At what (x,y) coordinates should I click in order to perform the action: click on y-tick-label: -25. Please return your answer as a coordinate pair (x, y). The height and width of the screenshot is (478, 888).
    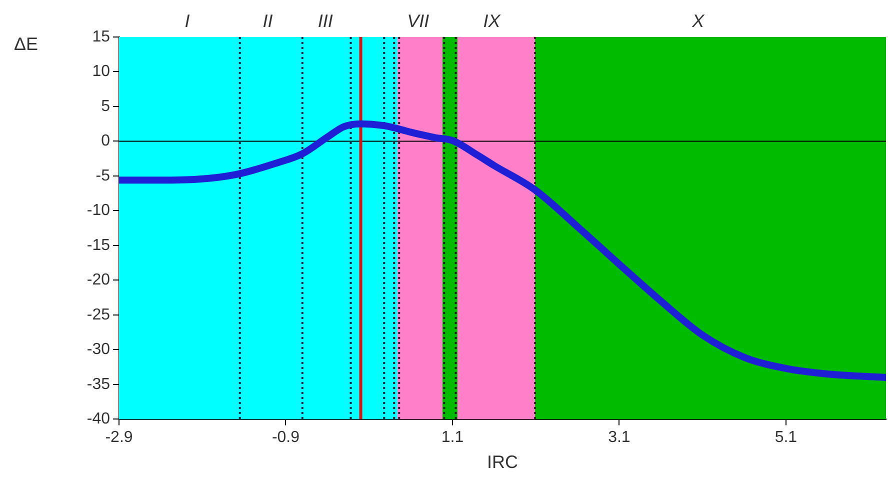
    Looking at the image, I should click on (98, 315).